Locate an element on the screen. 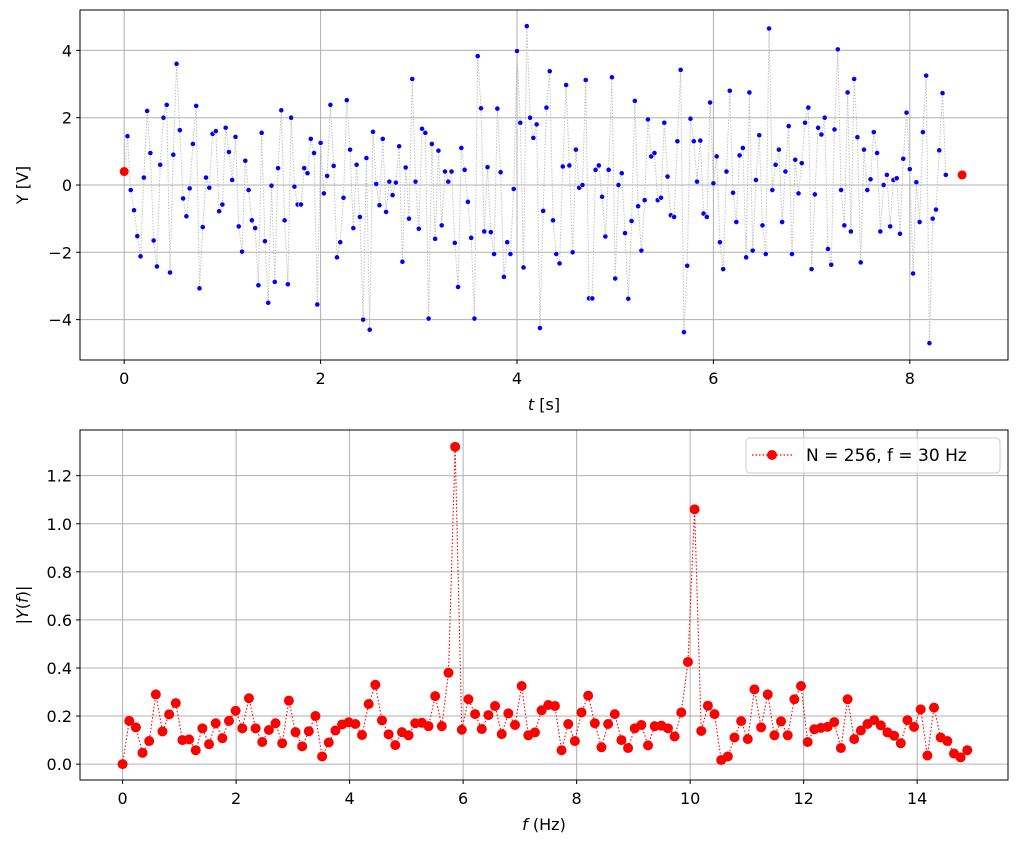 The image size is (1019, 845). y-tick-label: 0.4 is located at coordinates (59, 668).